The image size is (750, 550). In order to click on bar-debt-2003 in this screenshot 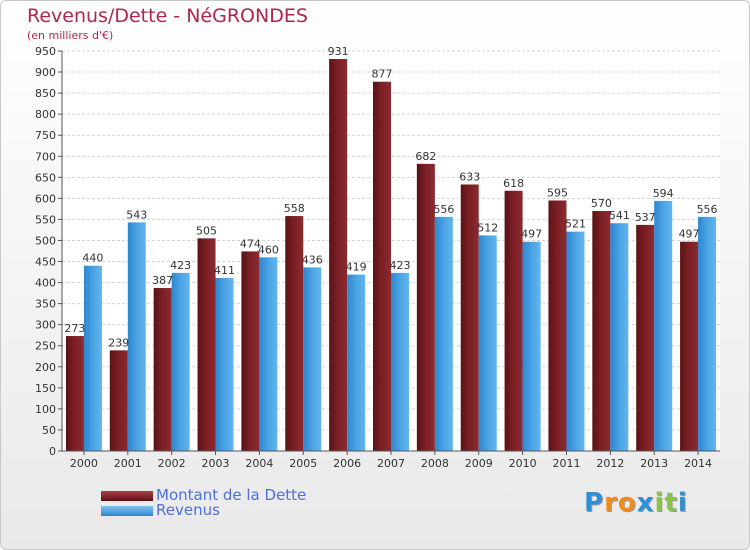, I will do `click(206, 344)`.